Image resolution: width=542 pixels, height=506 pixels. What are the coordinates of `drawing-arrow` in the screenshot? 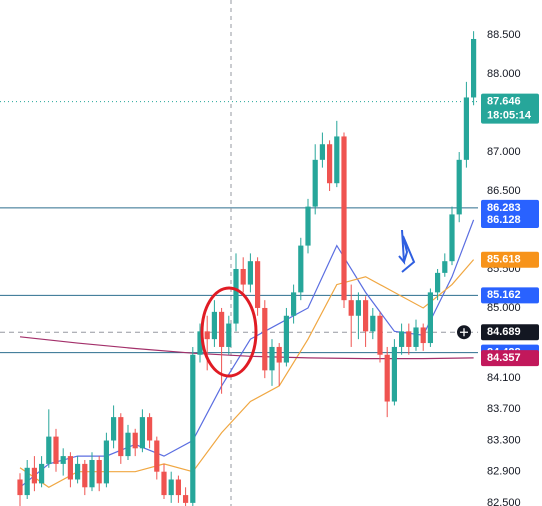 It's located at (407, 251).